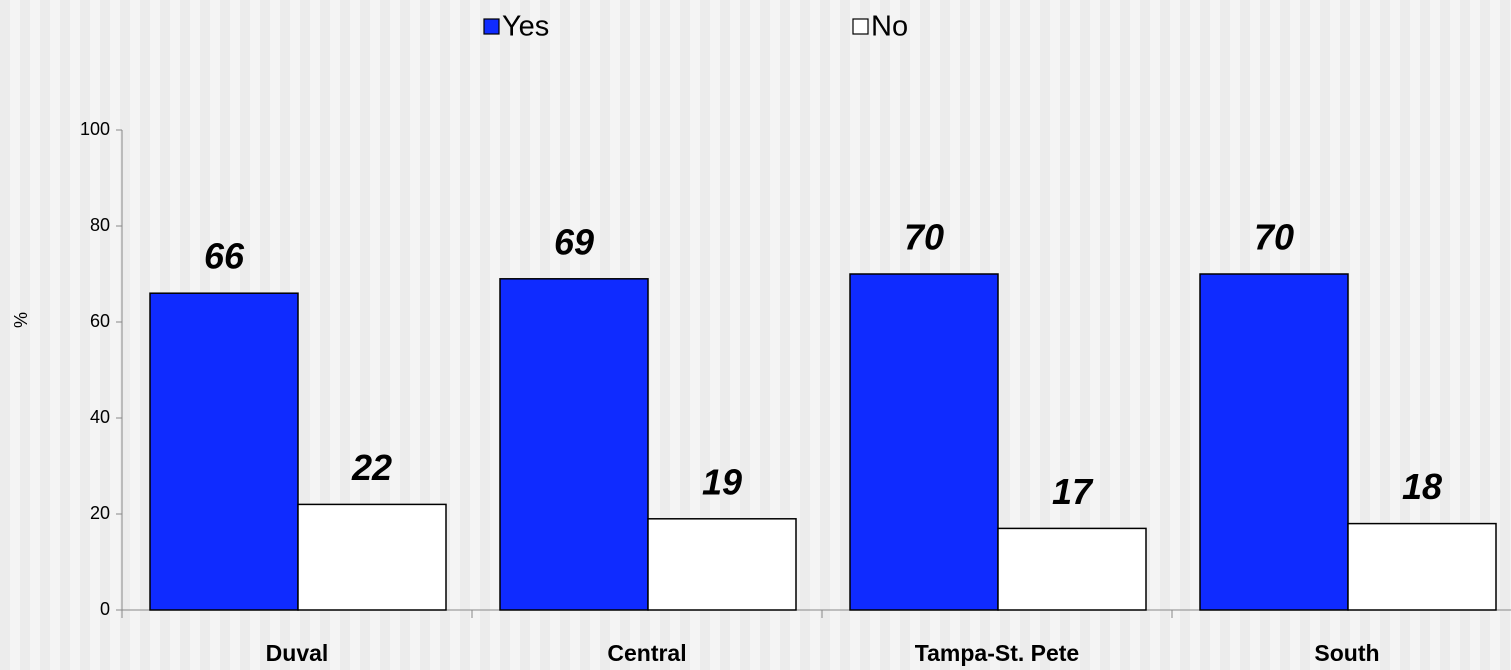 The width and height of the screenshot is (1511, 670). Describe the element at coordinates (297, 653) in the screenshot. I see `x-tick-label: Duval` at that location.